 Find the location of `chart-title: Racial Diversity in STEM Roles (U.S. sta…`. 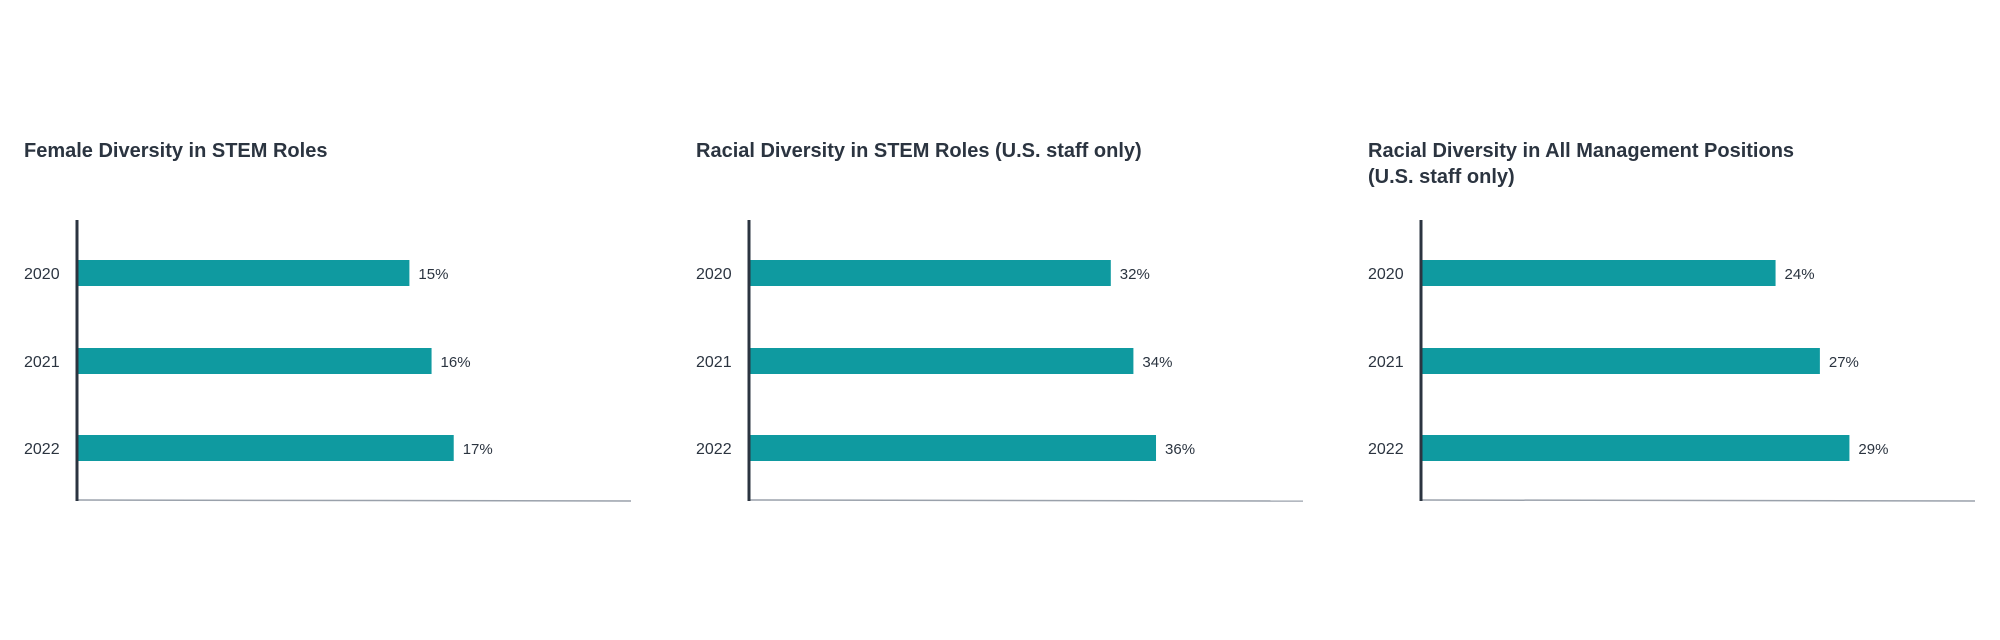

chart-title: Racial Diversity in STEM Roles (U.S. sta… is located at coordinates (919, 151).